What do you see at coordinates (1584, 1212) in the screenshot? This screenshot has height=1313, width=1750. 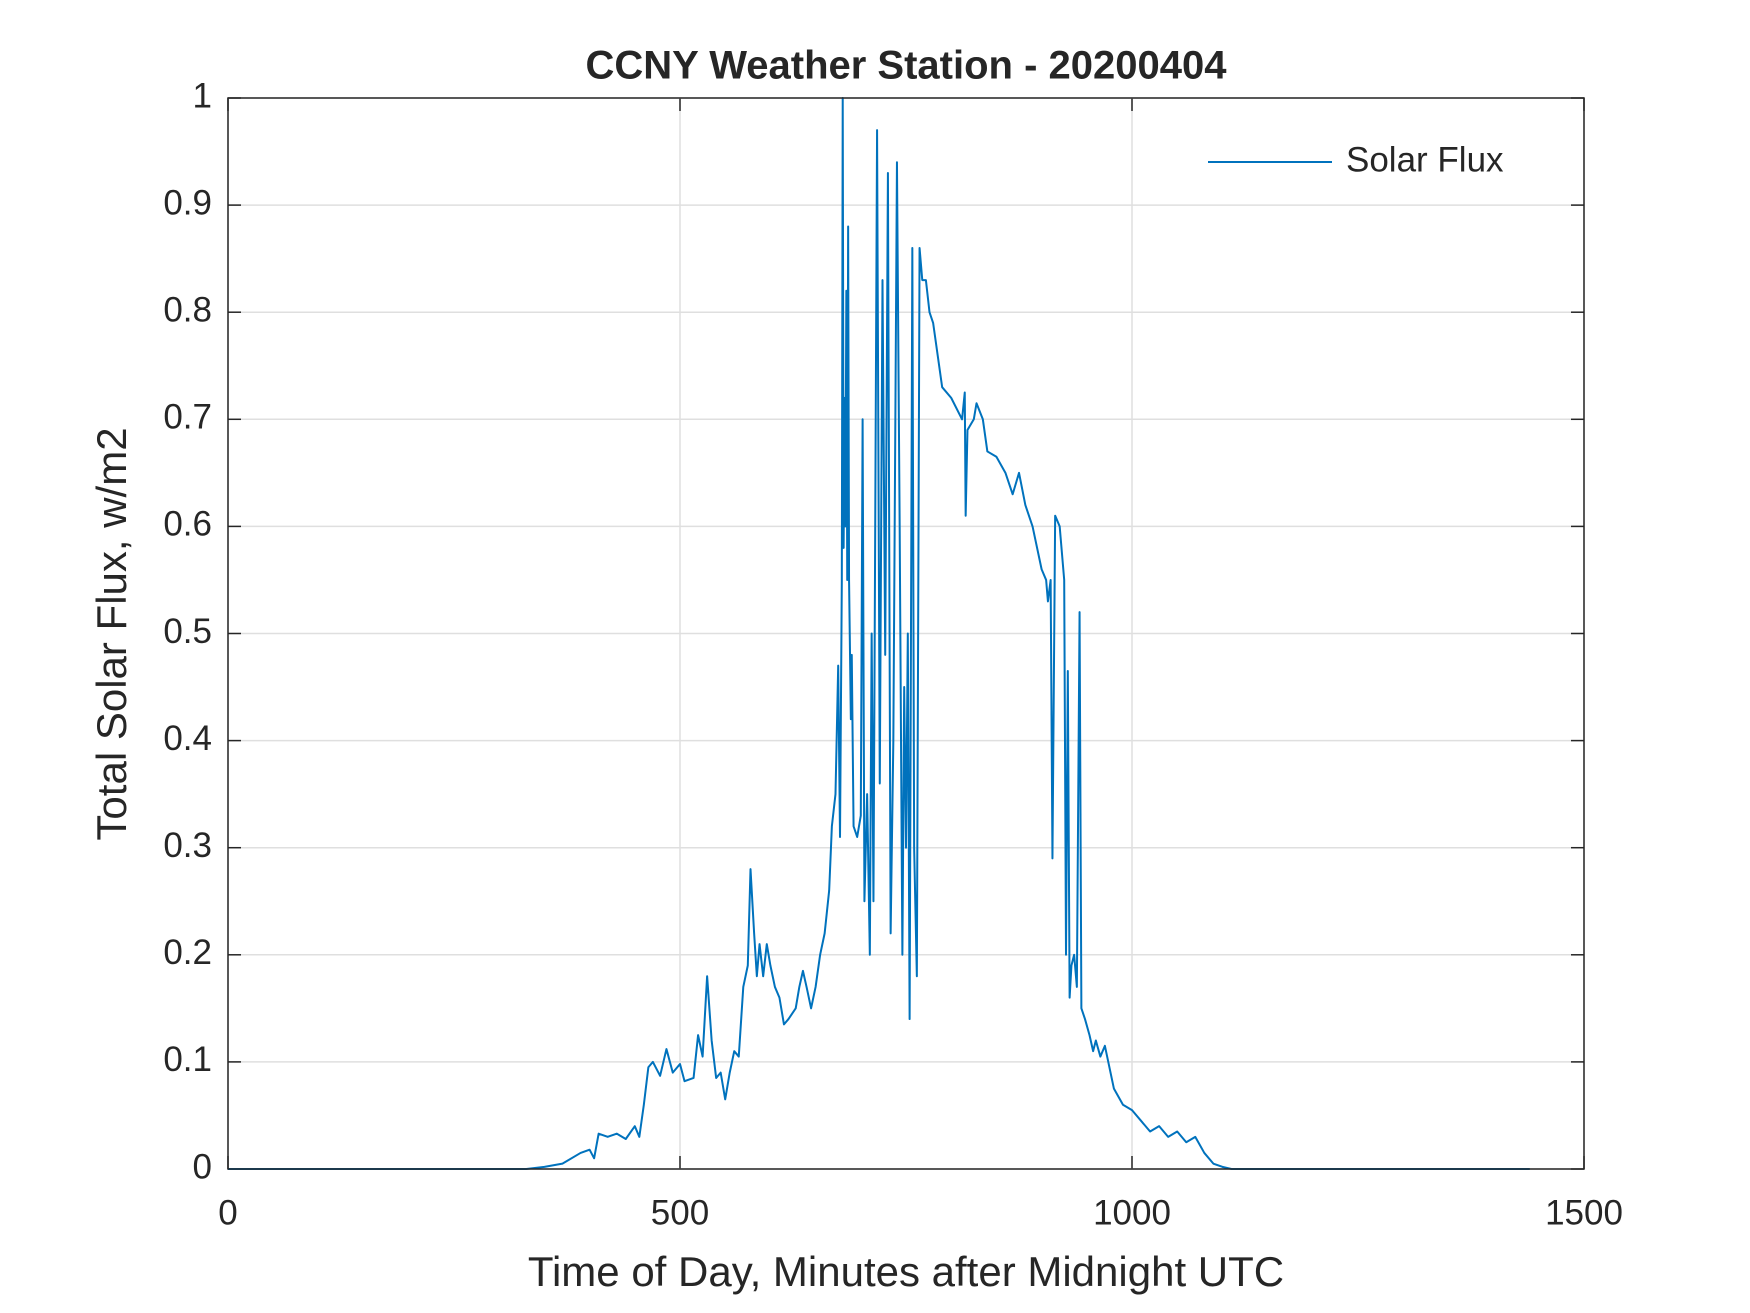 I see `x-tick-label: 1500` at bounding box center [1584, 1212].